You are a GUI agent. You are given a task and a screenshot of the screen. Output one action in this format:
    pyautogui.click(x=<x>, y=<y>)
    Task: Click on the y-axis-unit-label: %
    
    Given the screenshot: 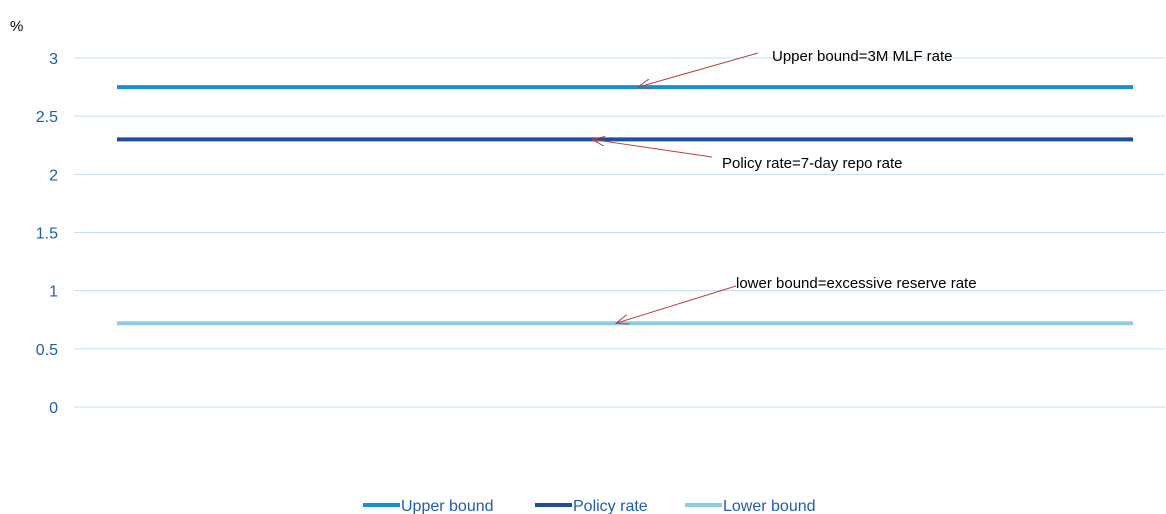 What is the action you would take?
    pyautogui.click(x=16, y=26)
    